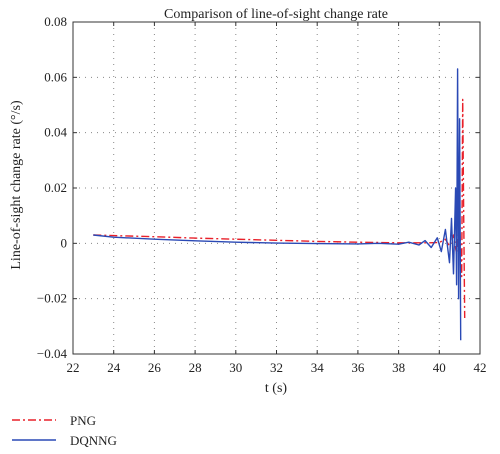  I want to click on y-axis-label: Line-of-sight change rate (°/s), so click(16, 185).